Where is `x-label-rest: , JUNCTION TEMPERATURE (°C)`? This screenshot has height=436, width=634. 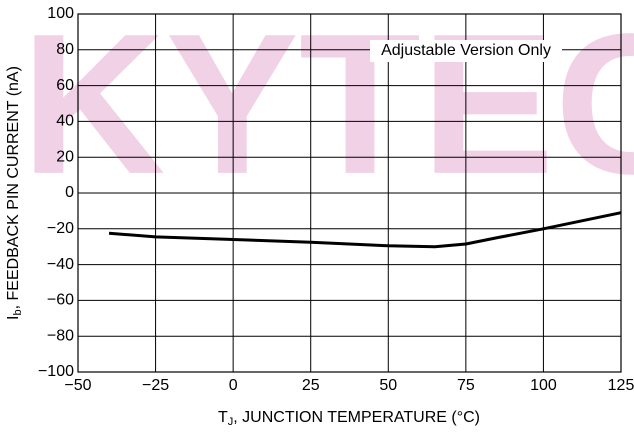 x-label-rest: , JUNCTION TEMPERATURE (°C) is located at coordinates (356, 417).